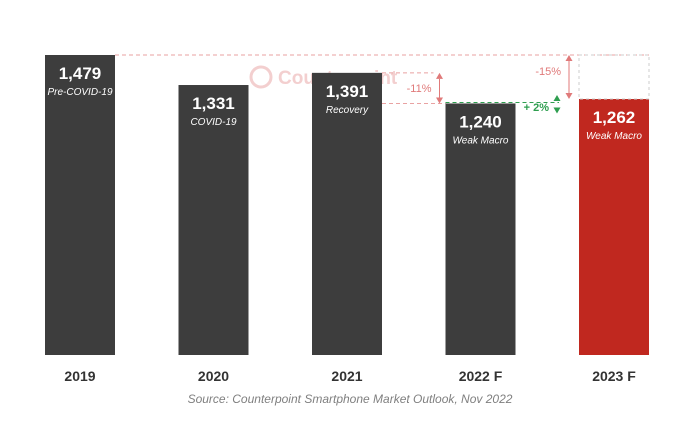 Image resolution: width=700 pixels, height=425 pixels. What do you see at coordinates (557, 110) in the screenshot?
I see `arrow-plus-2-head-down` at bounding box center [557, 110].